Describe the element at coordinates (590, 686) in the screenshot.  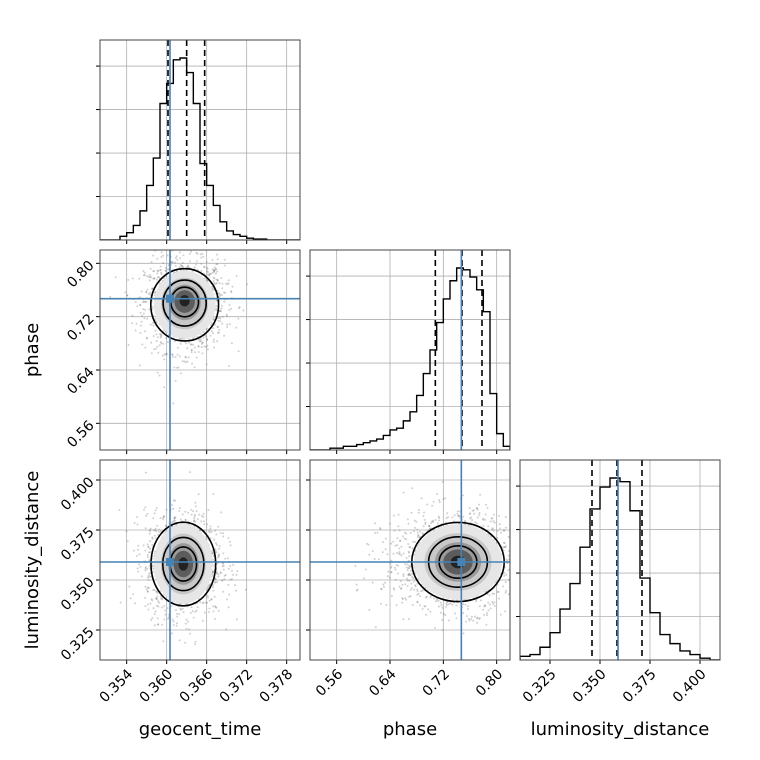
I see `x-tick-label-luminosity_distance-1: 0.350` at that location.